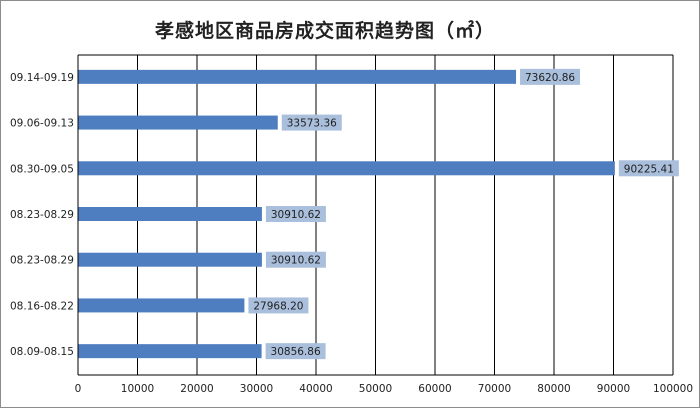 Image resolution: width=700 pixels, height=408 pixels. I want to click on data-label: 27968.20, so click(278, 306).